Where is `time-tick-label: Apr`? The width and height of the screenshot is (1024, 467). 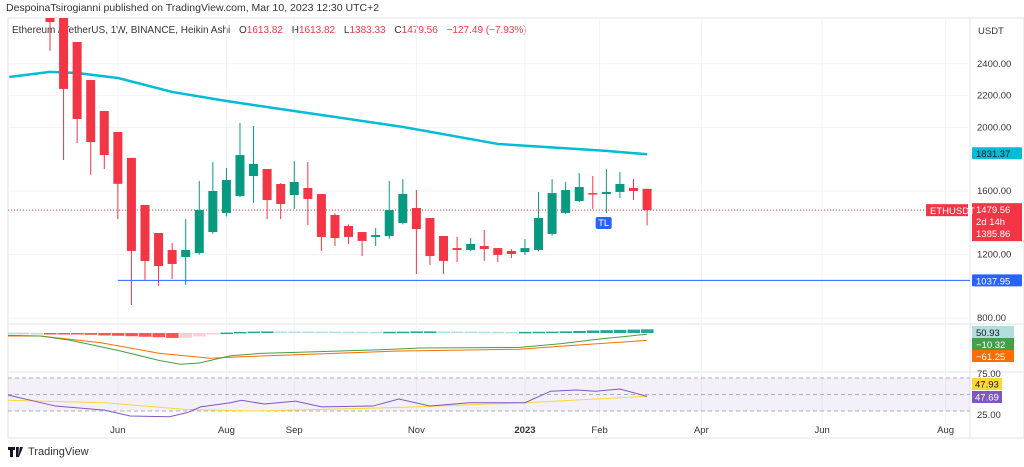 time-tick-label: Apr is located at coordinates (701, 430).